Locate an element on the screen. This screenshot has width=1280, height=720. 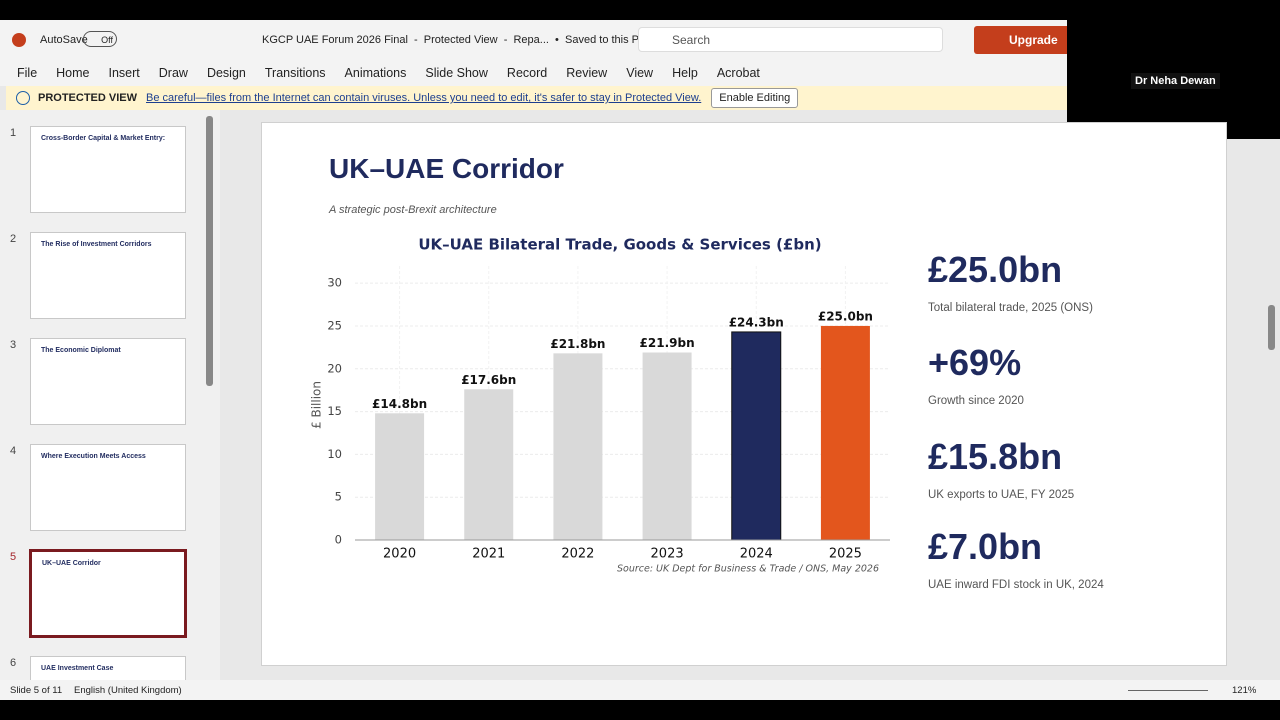
y-axis-label: £ Billion is located at coordinates (317, 405).